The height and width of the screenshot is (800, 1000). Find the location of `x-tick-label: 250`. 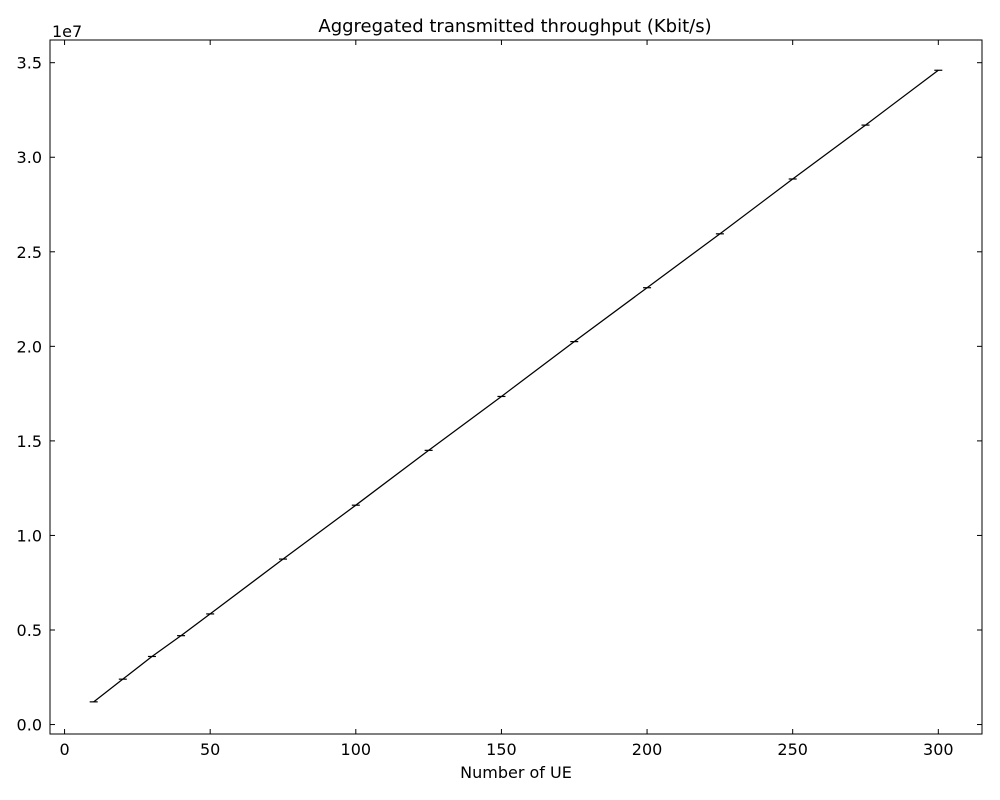

x-tick-label: 250 is located at coordinates (792, 749).